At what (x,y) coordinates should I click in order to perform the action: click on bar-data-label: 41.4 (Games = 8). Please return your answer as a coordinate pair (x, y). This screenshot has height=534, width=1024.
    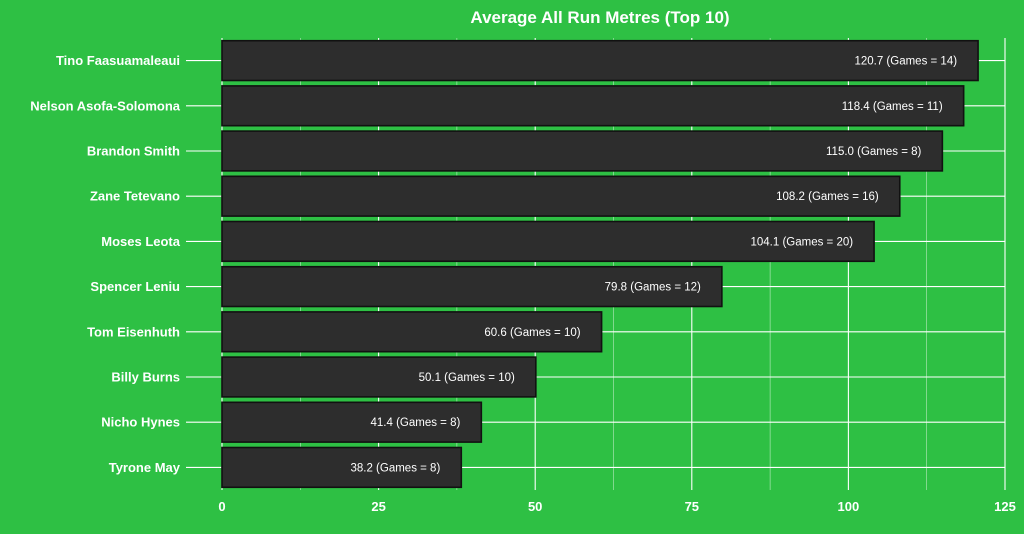
    Looking at the image, I should click on (416, 423).